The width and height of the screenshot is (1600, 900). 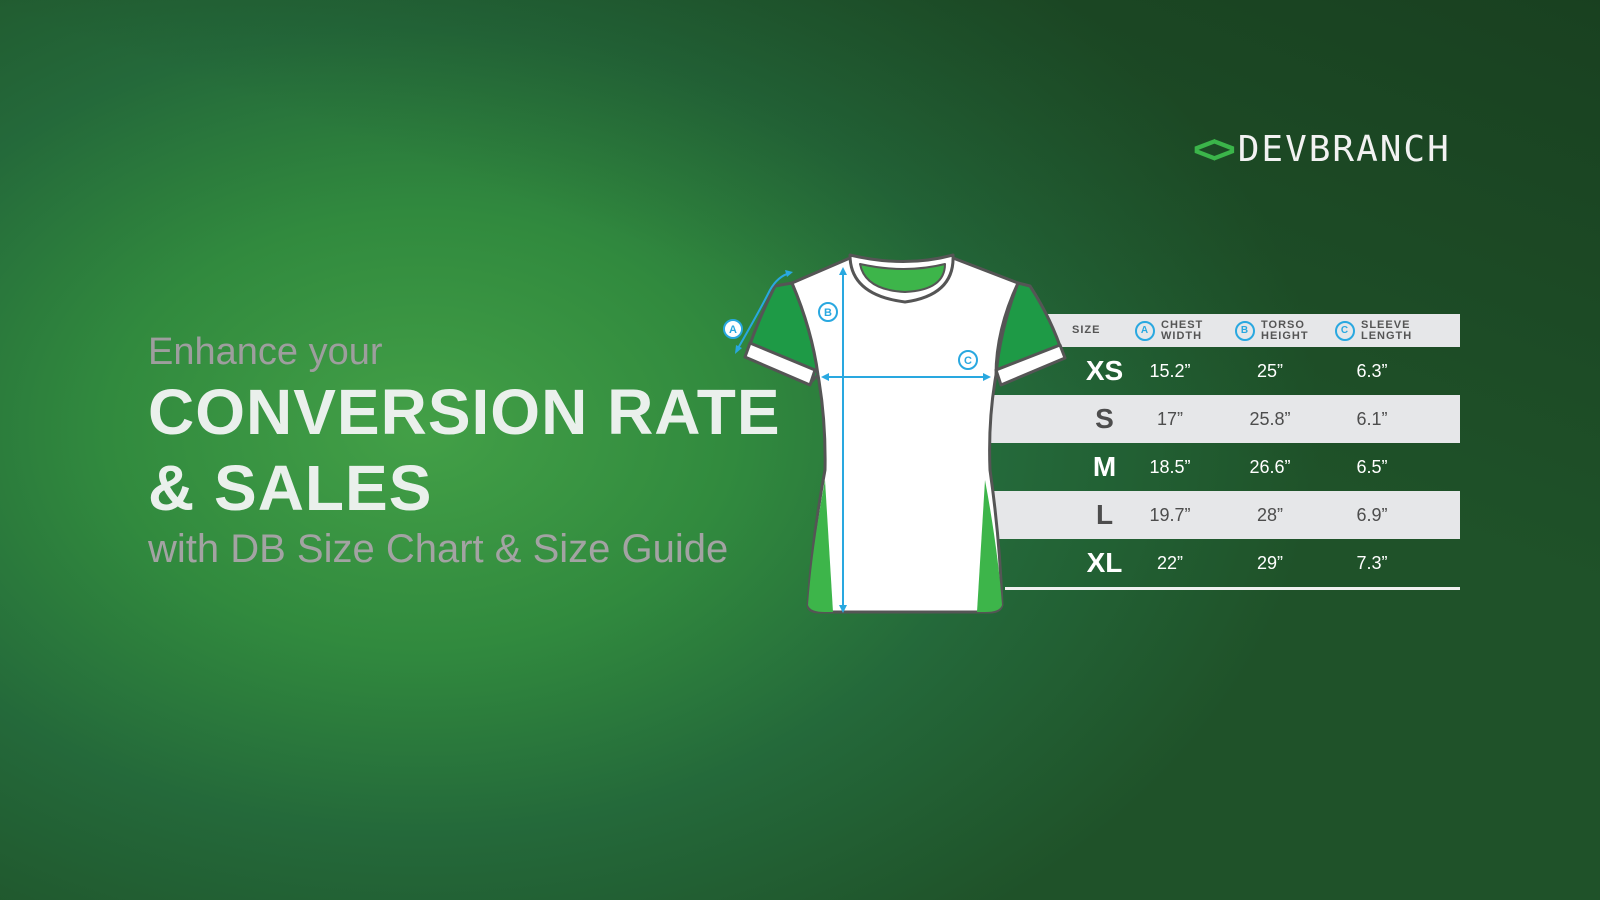 I want to click on shirt-left-cuff, so click(x=780, y=364).